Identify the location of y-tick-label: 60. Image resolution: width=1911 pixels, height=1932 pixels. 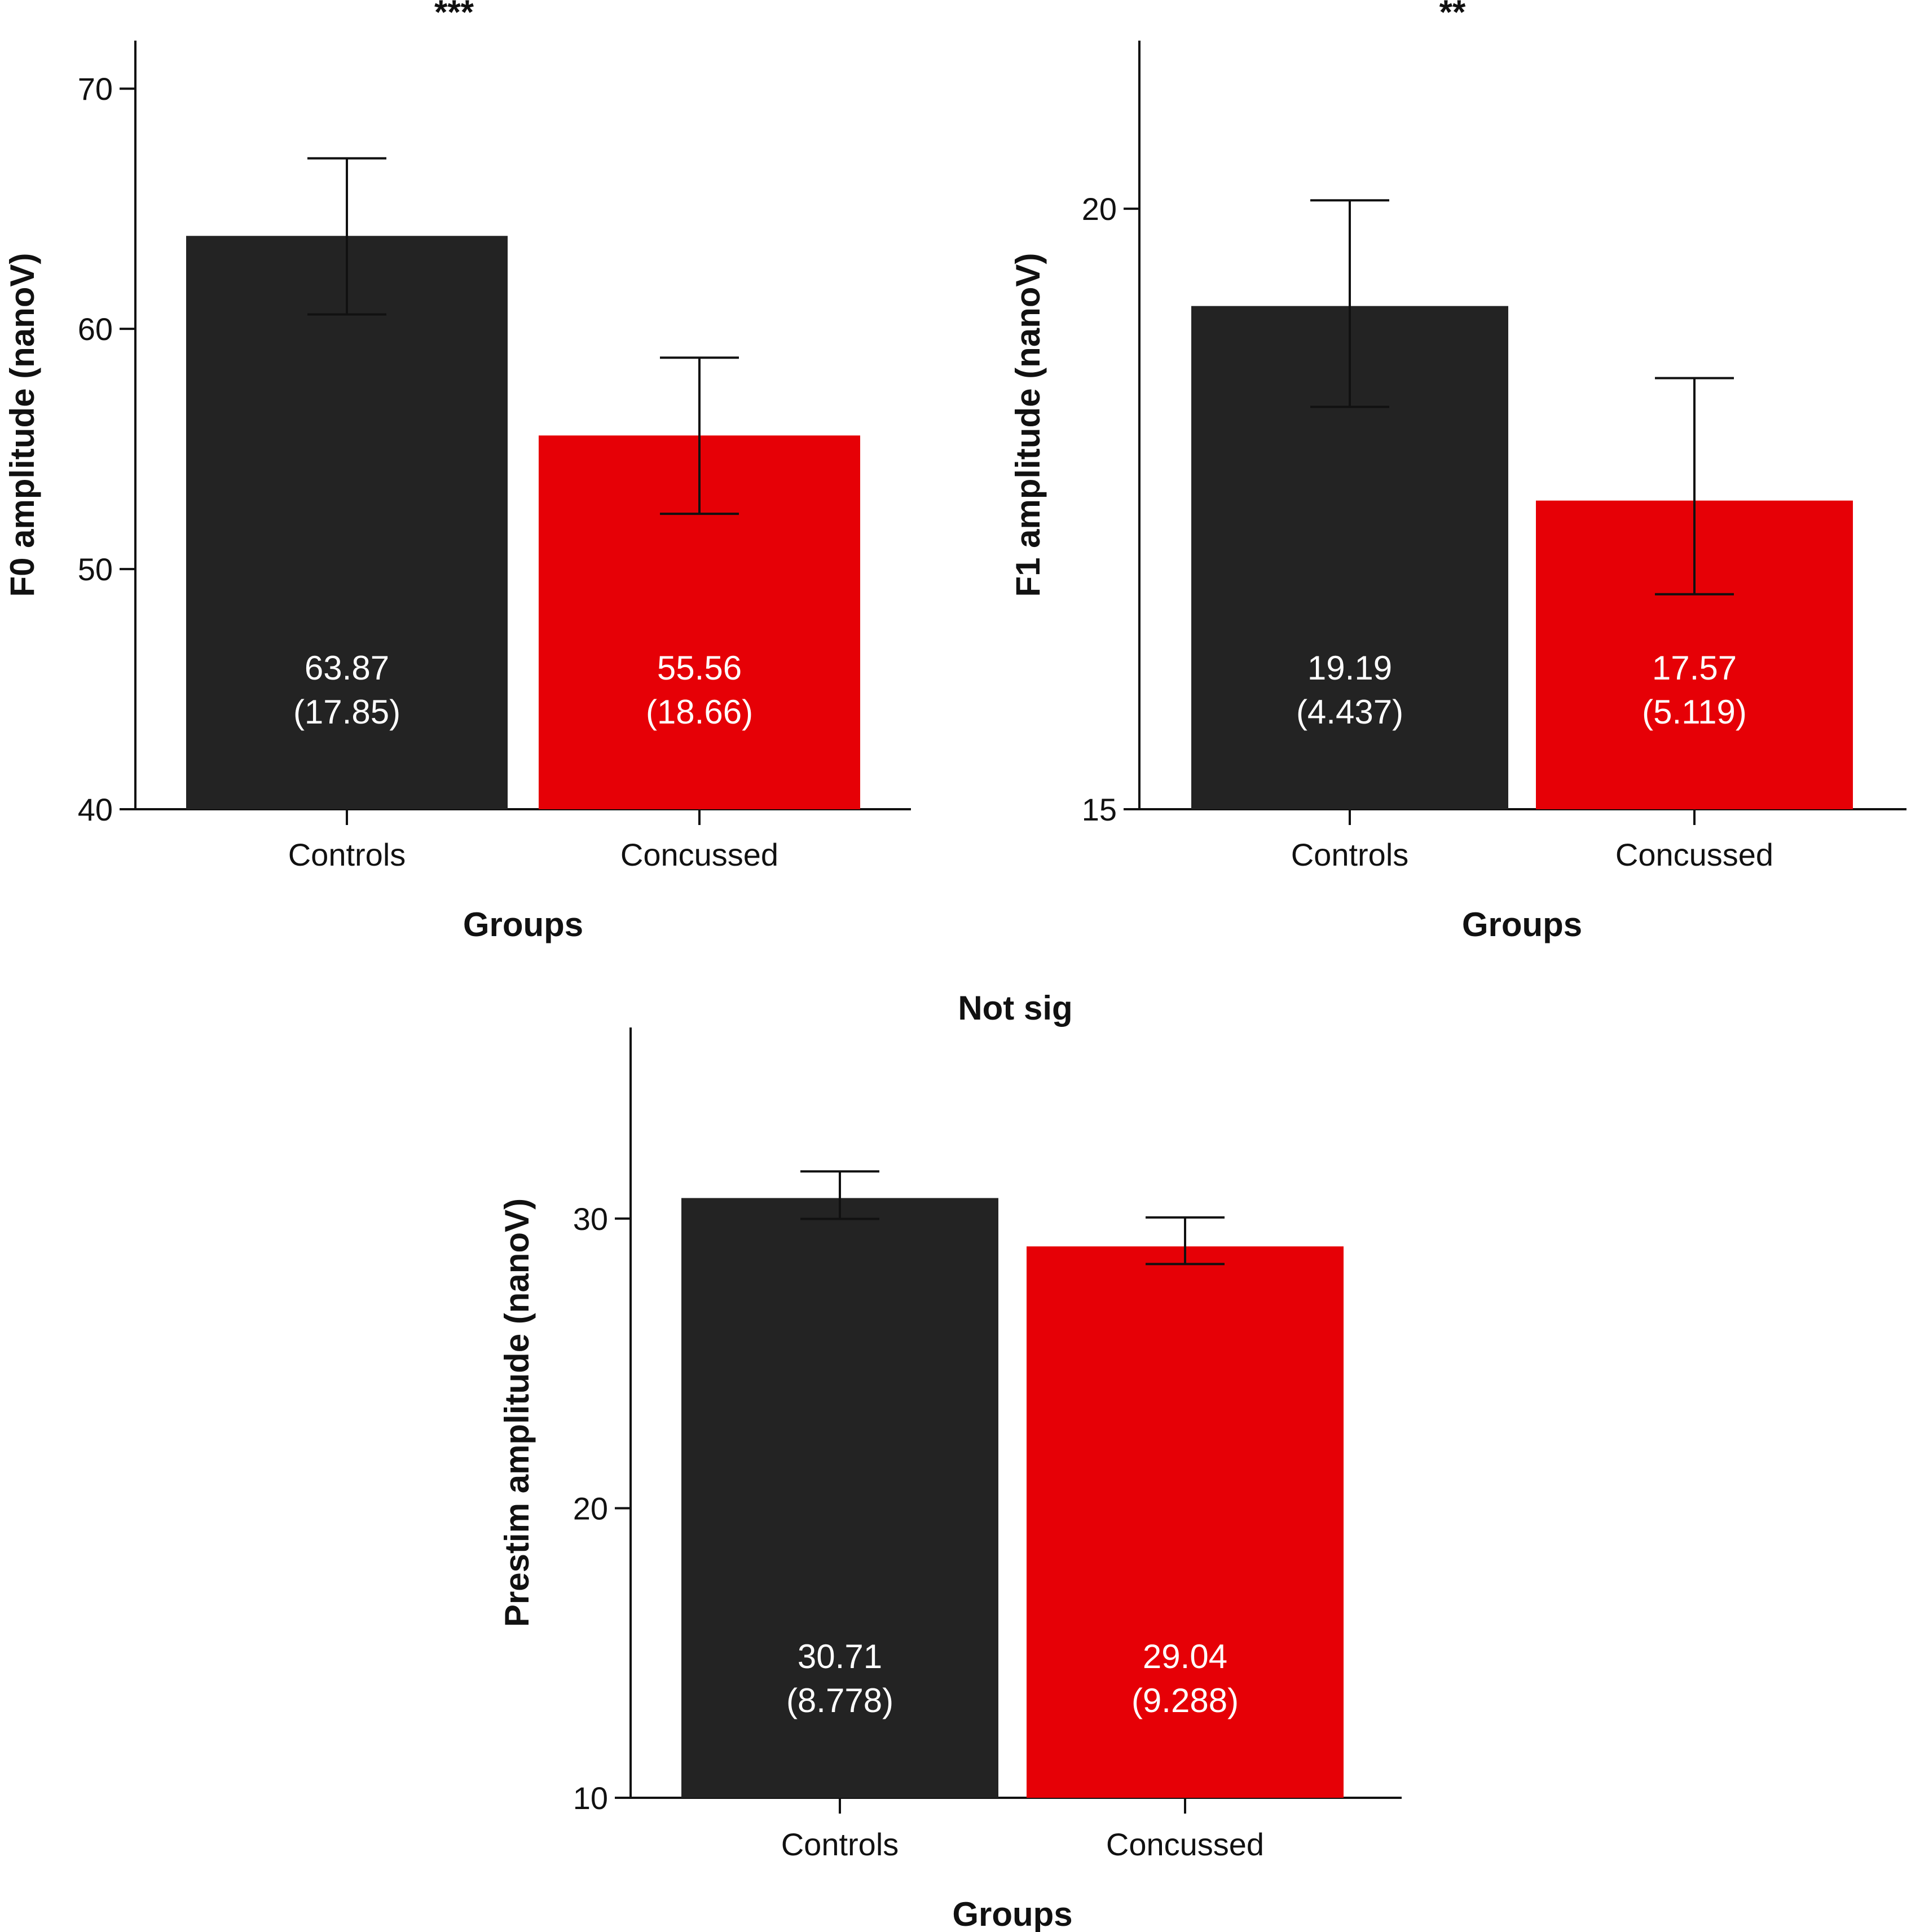
(95, 329).